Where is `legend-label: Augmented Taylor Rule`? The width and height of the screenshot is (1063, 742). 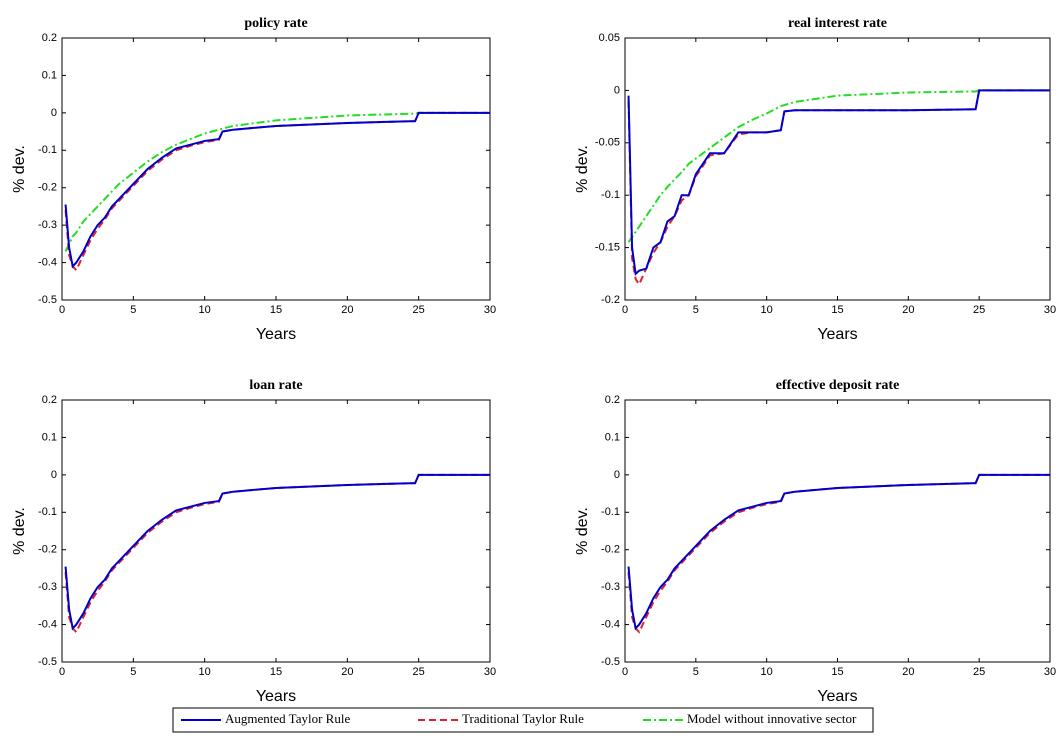
legend-label: Augmented Taylor Rule is located at coordinates (287, 718).